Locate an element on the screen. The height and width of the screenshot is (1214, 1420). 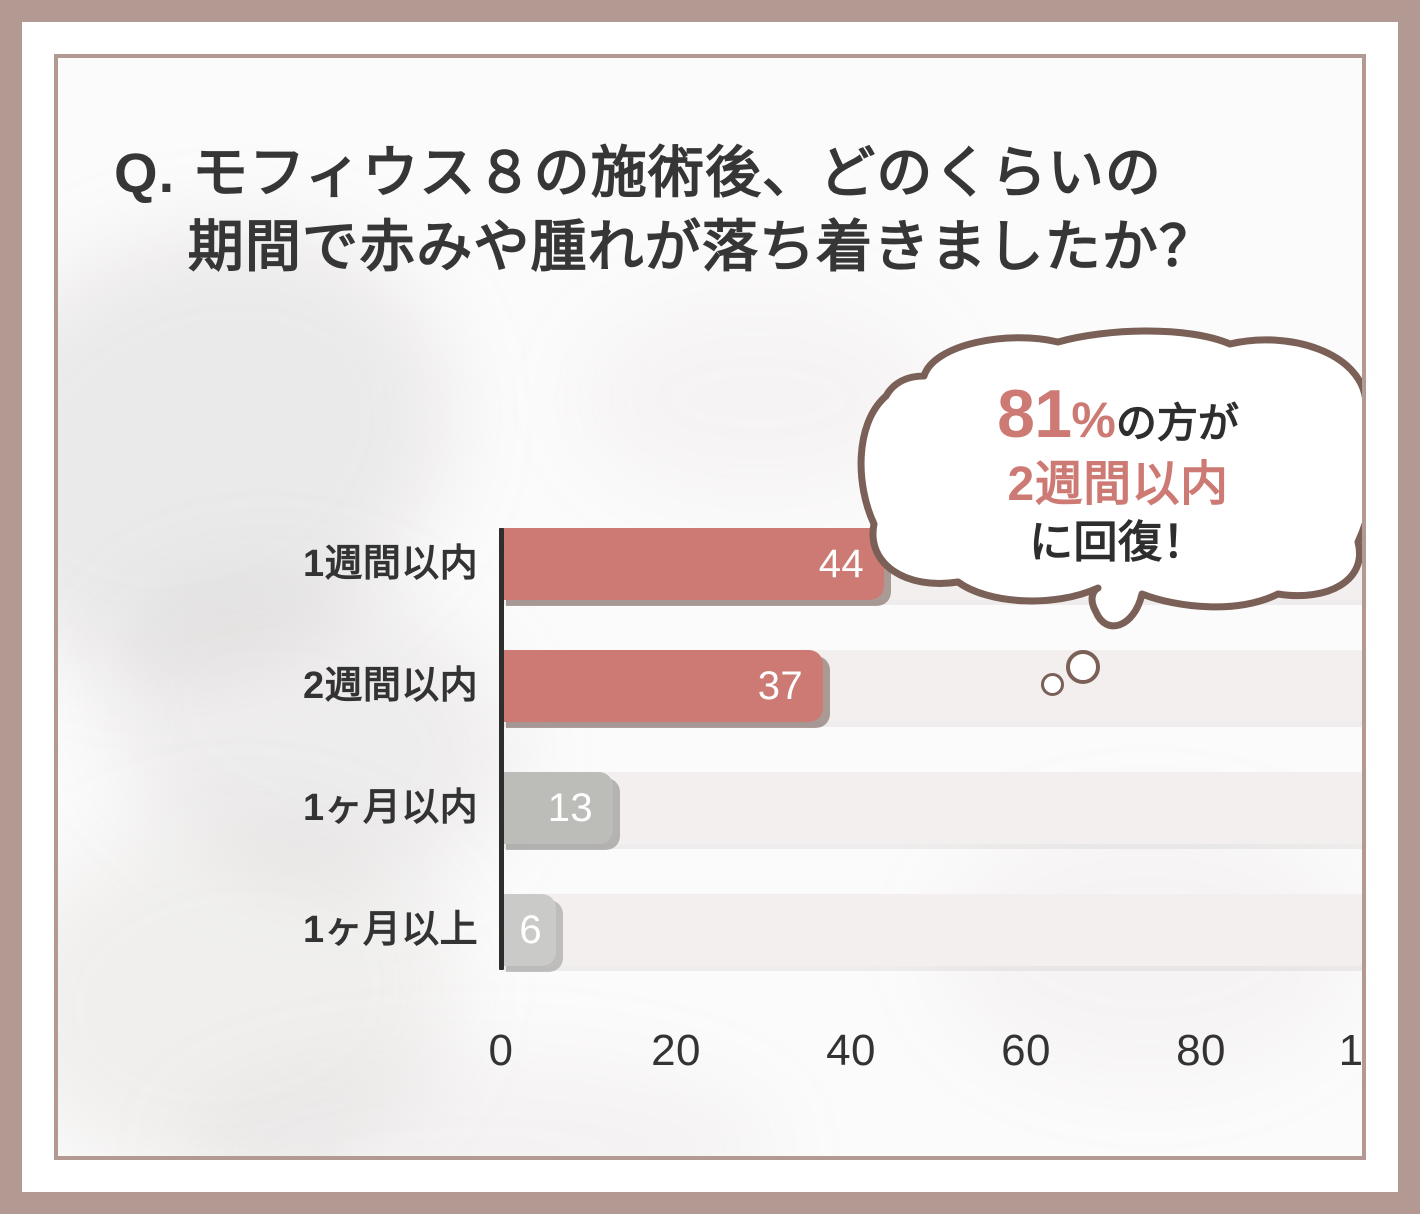
x-tick-40: 40 is located at coordinates (851, 1050).